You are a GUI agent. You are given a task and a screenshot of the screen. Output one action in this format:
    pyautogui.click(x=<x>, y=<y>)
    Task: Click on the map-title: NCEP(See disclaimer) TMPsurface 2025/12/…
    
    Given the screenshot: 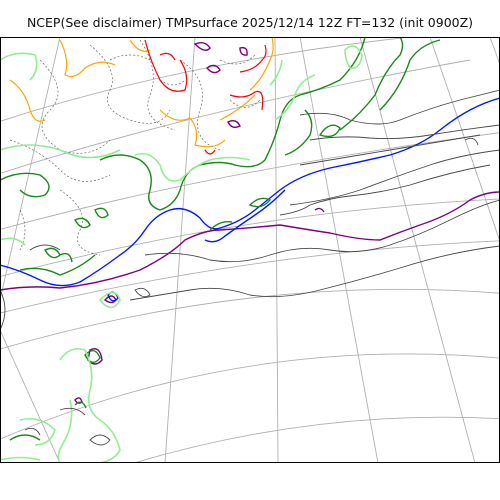 What is the action you would take?
    pyautogui.click(x=250, y=22)
    